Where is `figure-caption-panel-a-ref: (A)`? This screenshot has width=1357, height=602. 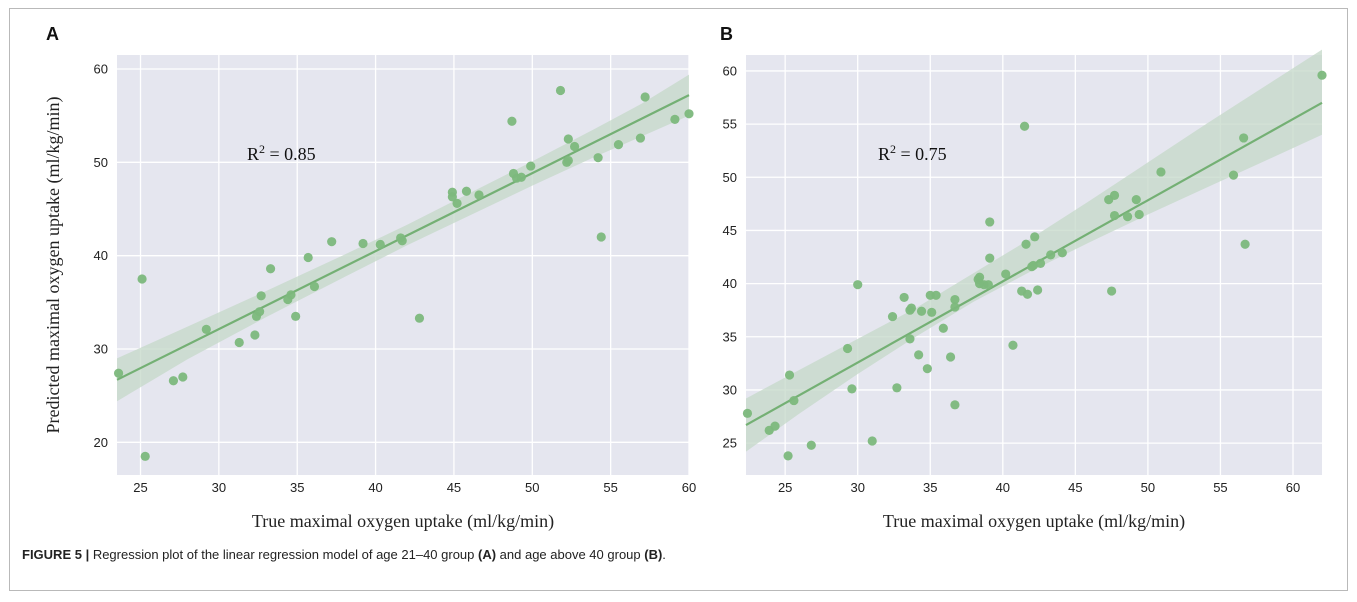 figure-caption-panel-a-ref: (A) is located at coordinates (487, 554).